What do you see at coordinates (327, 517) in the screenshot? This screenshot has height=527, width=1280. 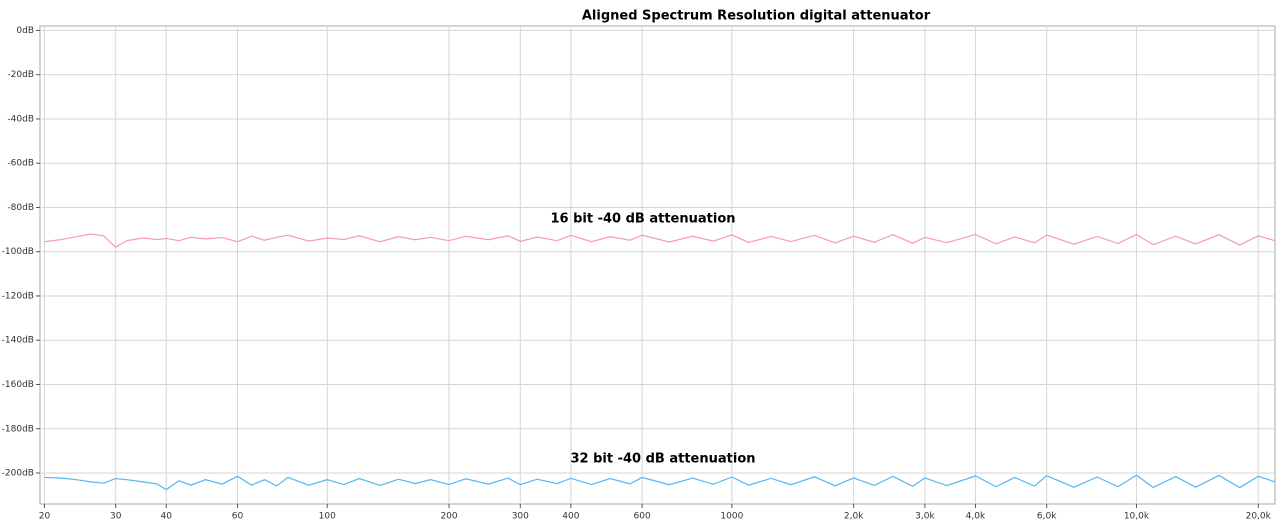 I see `x-tick-label: 100` at bounding box center [327, 517].